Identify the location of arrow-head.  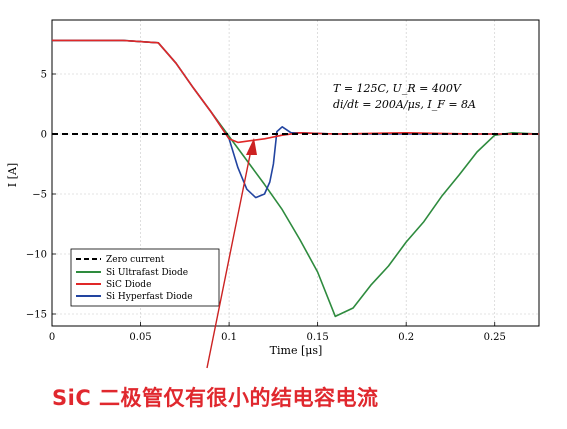
(251, 146).